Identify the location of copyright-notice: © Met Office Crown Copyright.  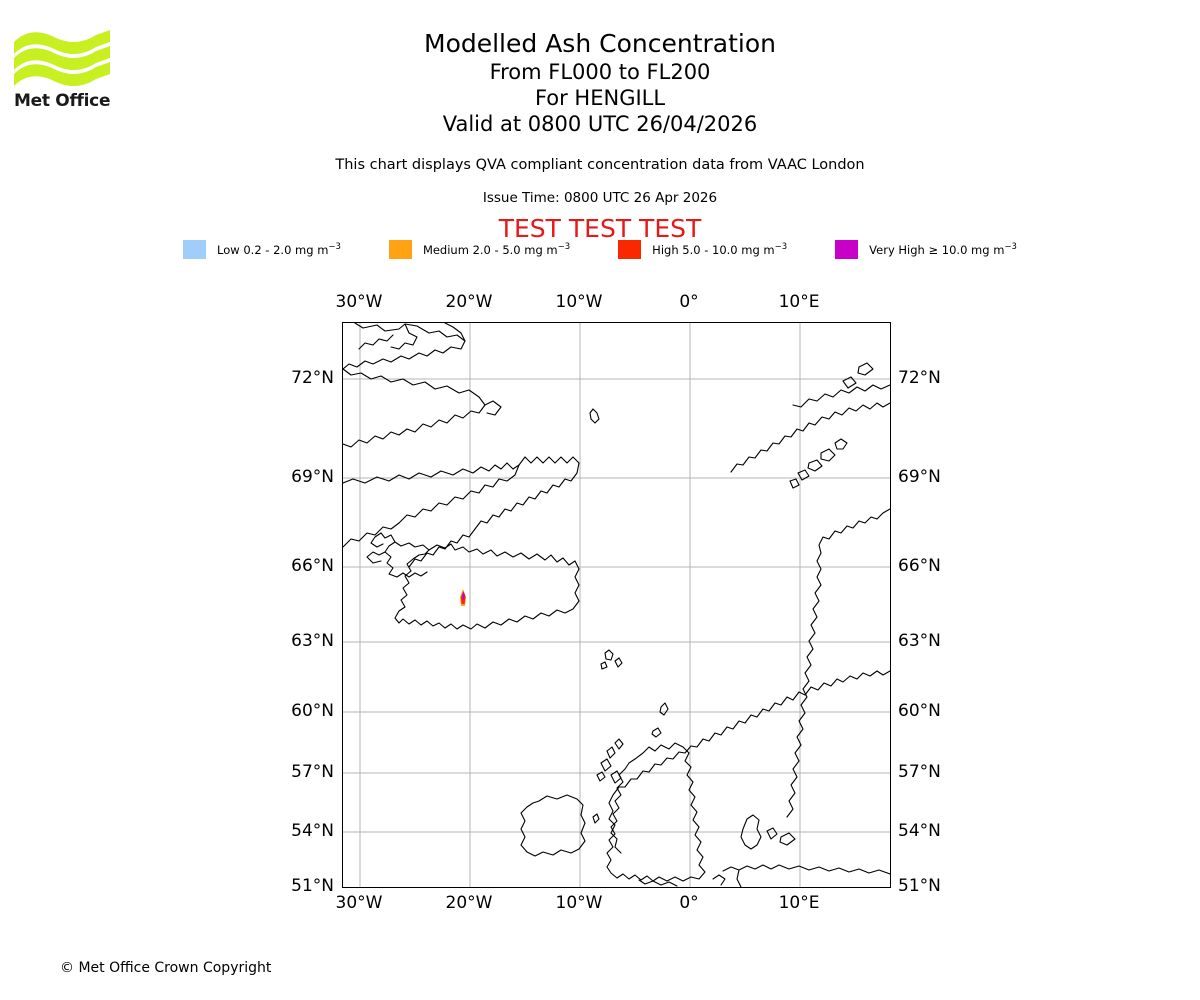
(166, 968).